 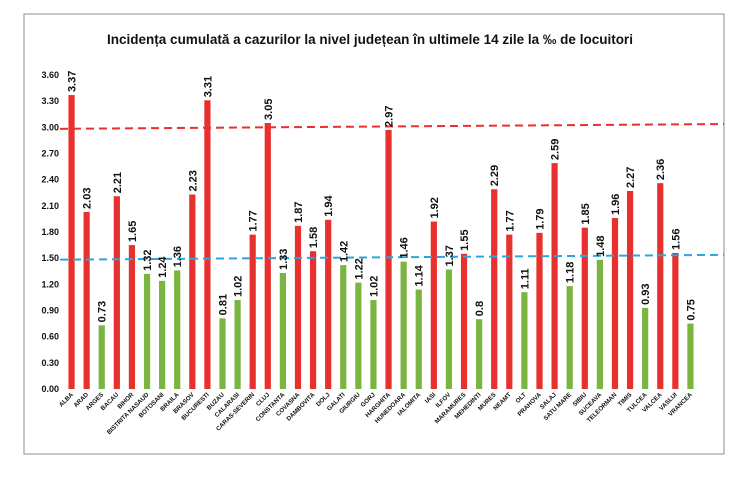 What do you see at coordinates (50, 363) in the screenshot?
I see `y-tick-label: 0.30` at bounding box center [50, 363].